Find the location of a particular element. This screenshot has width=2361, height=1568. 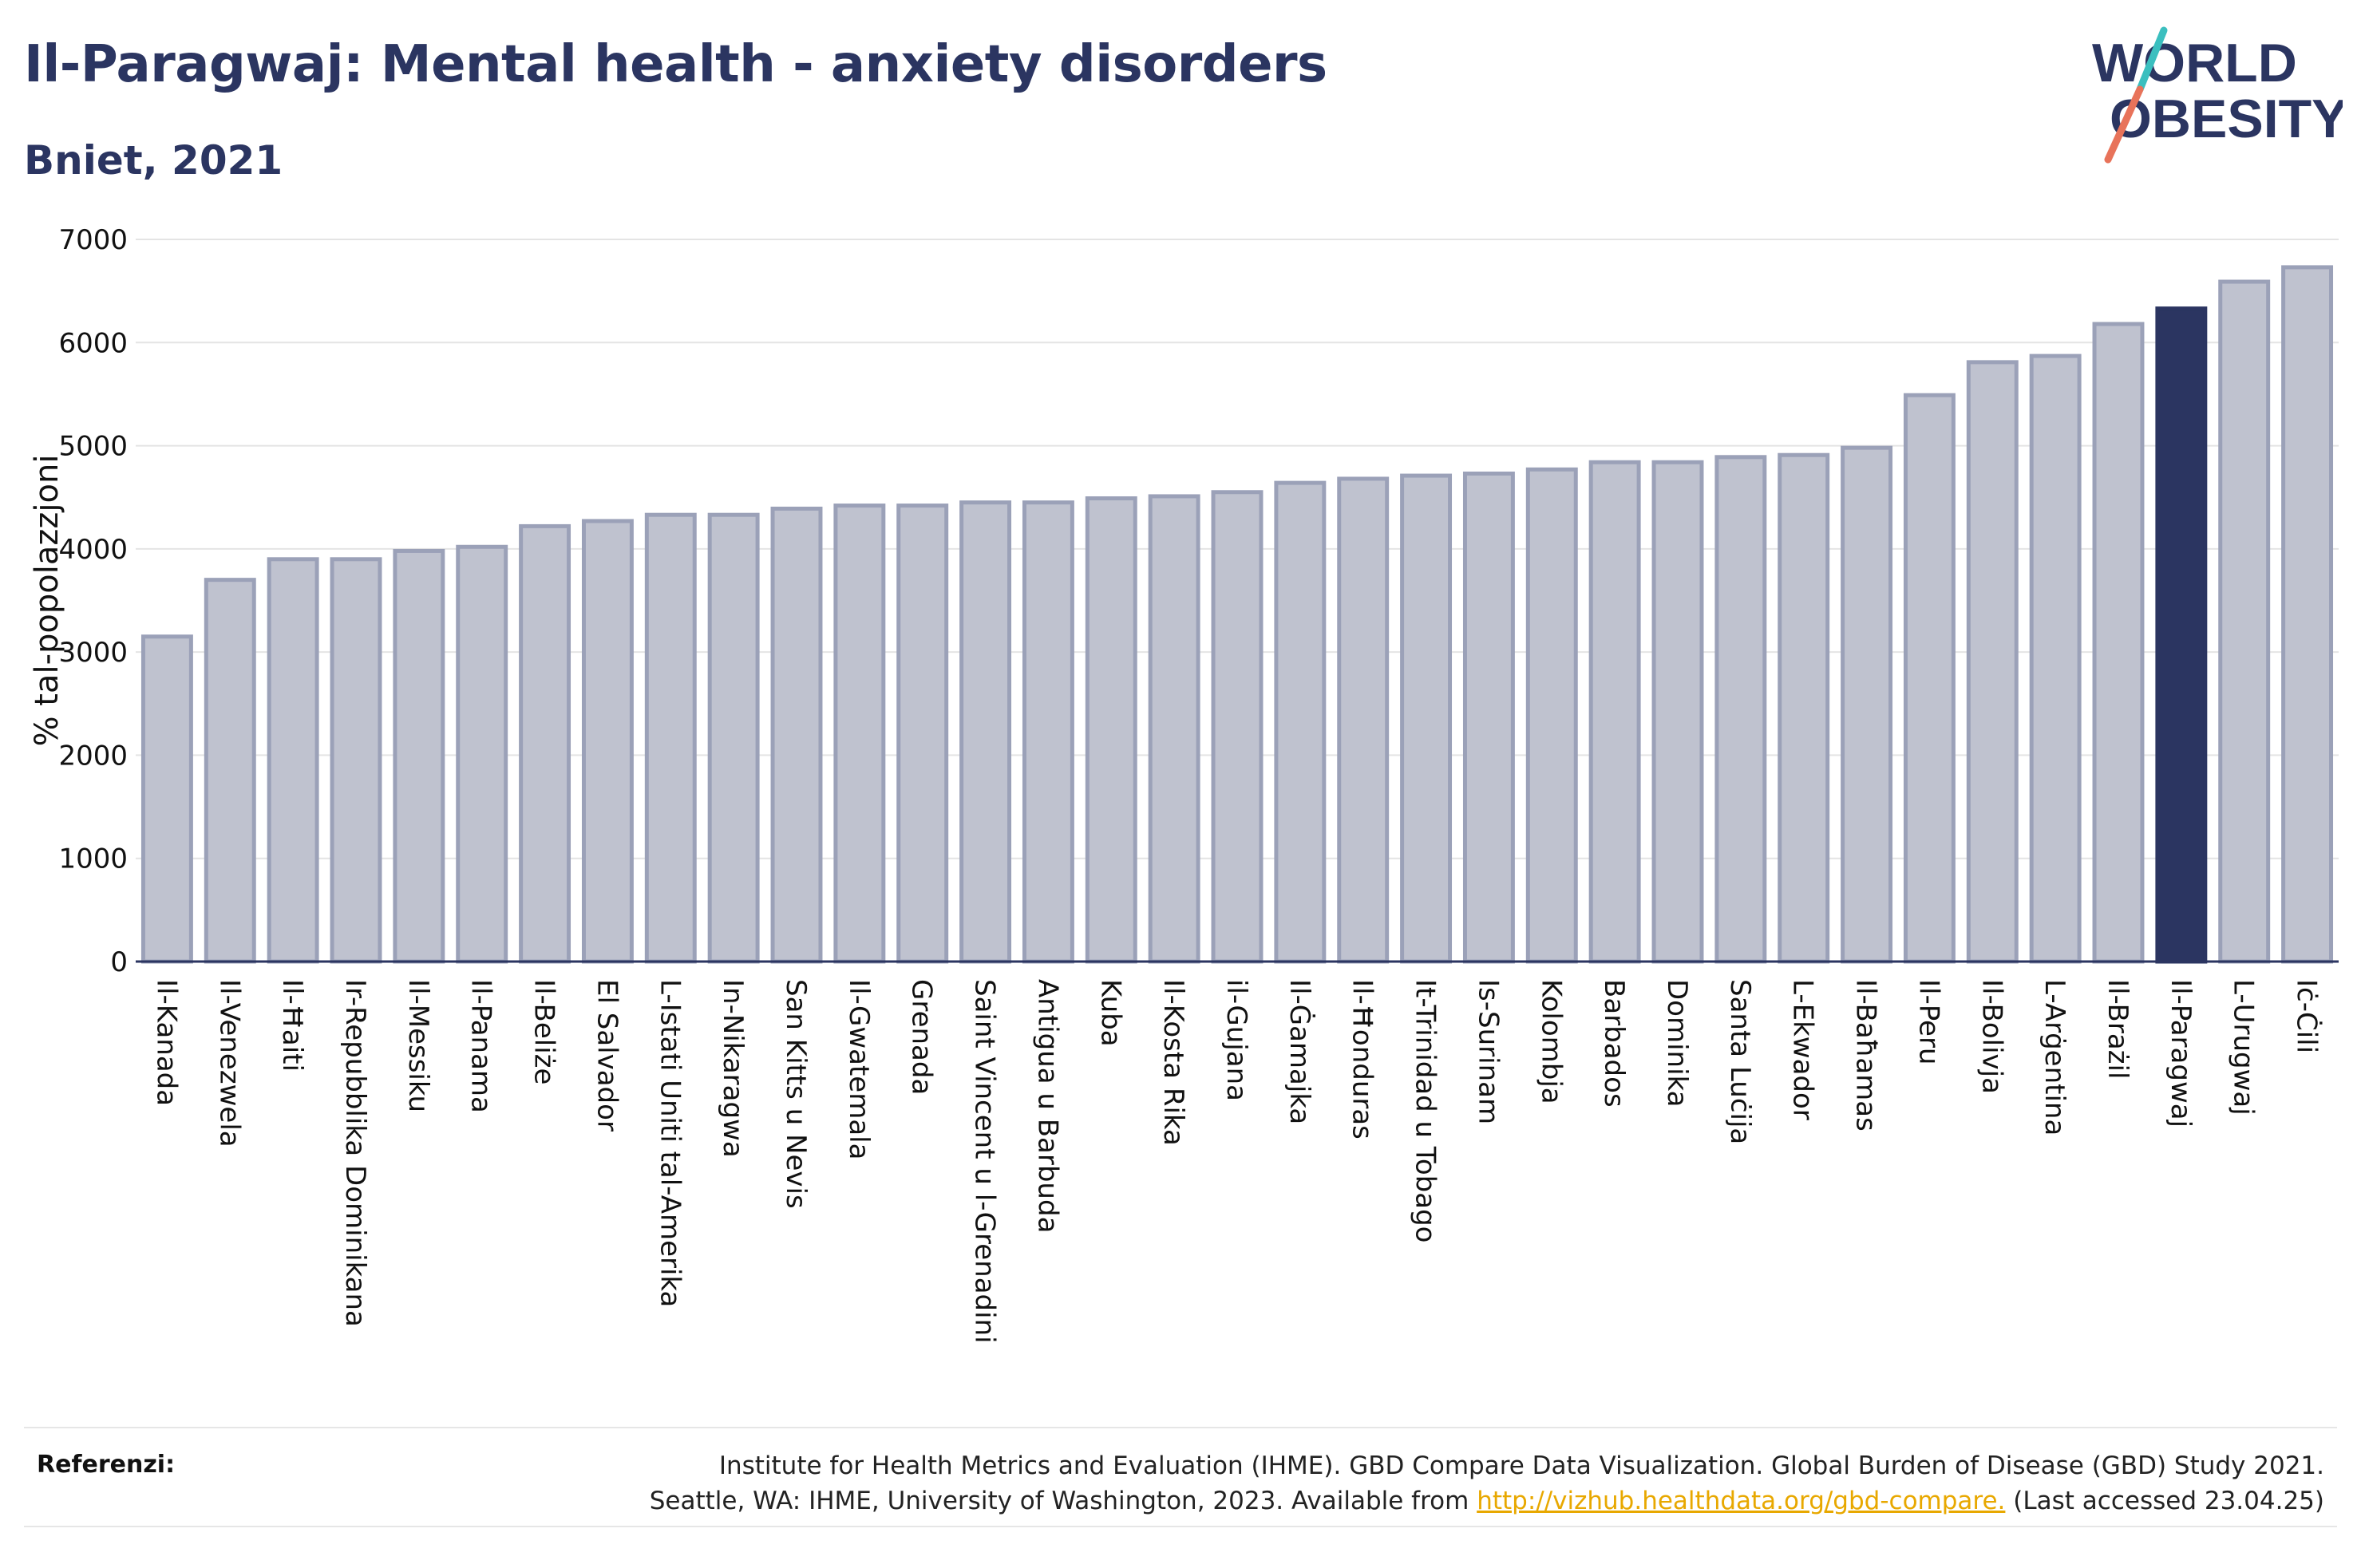

logo-slash-bottom is located at coordinates (2124, 124).